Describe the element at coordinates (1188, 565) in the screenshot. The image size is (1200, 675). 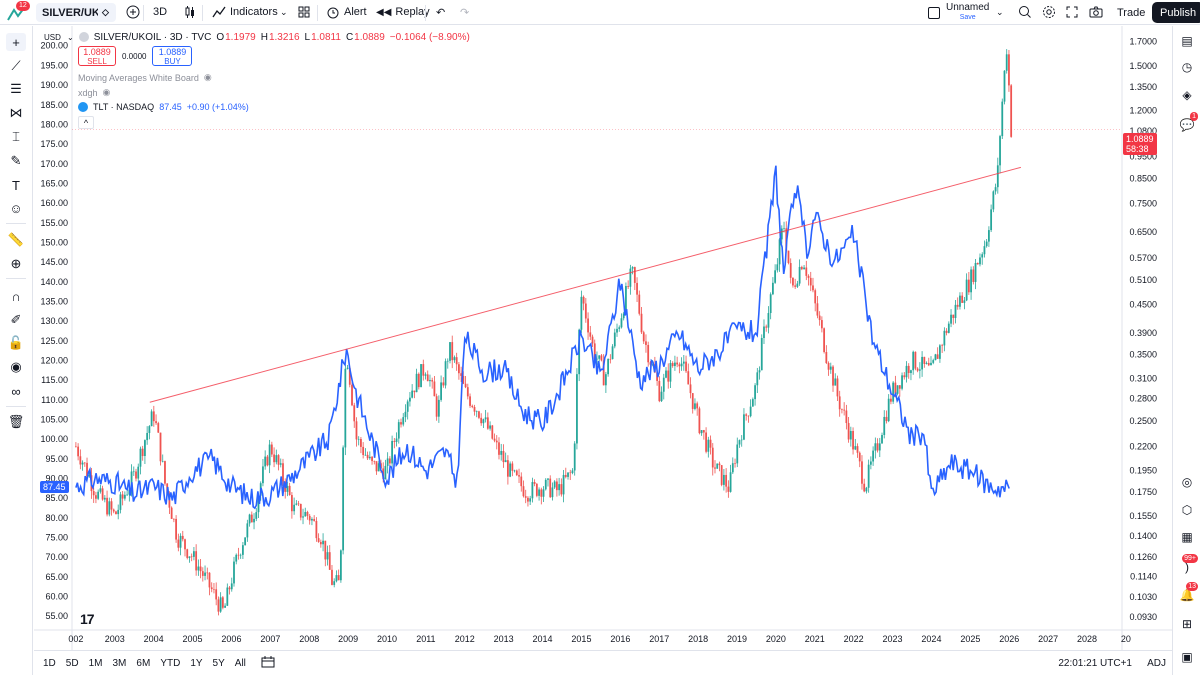
I see `news-button: ) 99+` at that location.